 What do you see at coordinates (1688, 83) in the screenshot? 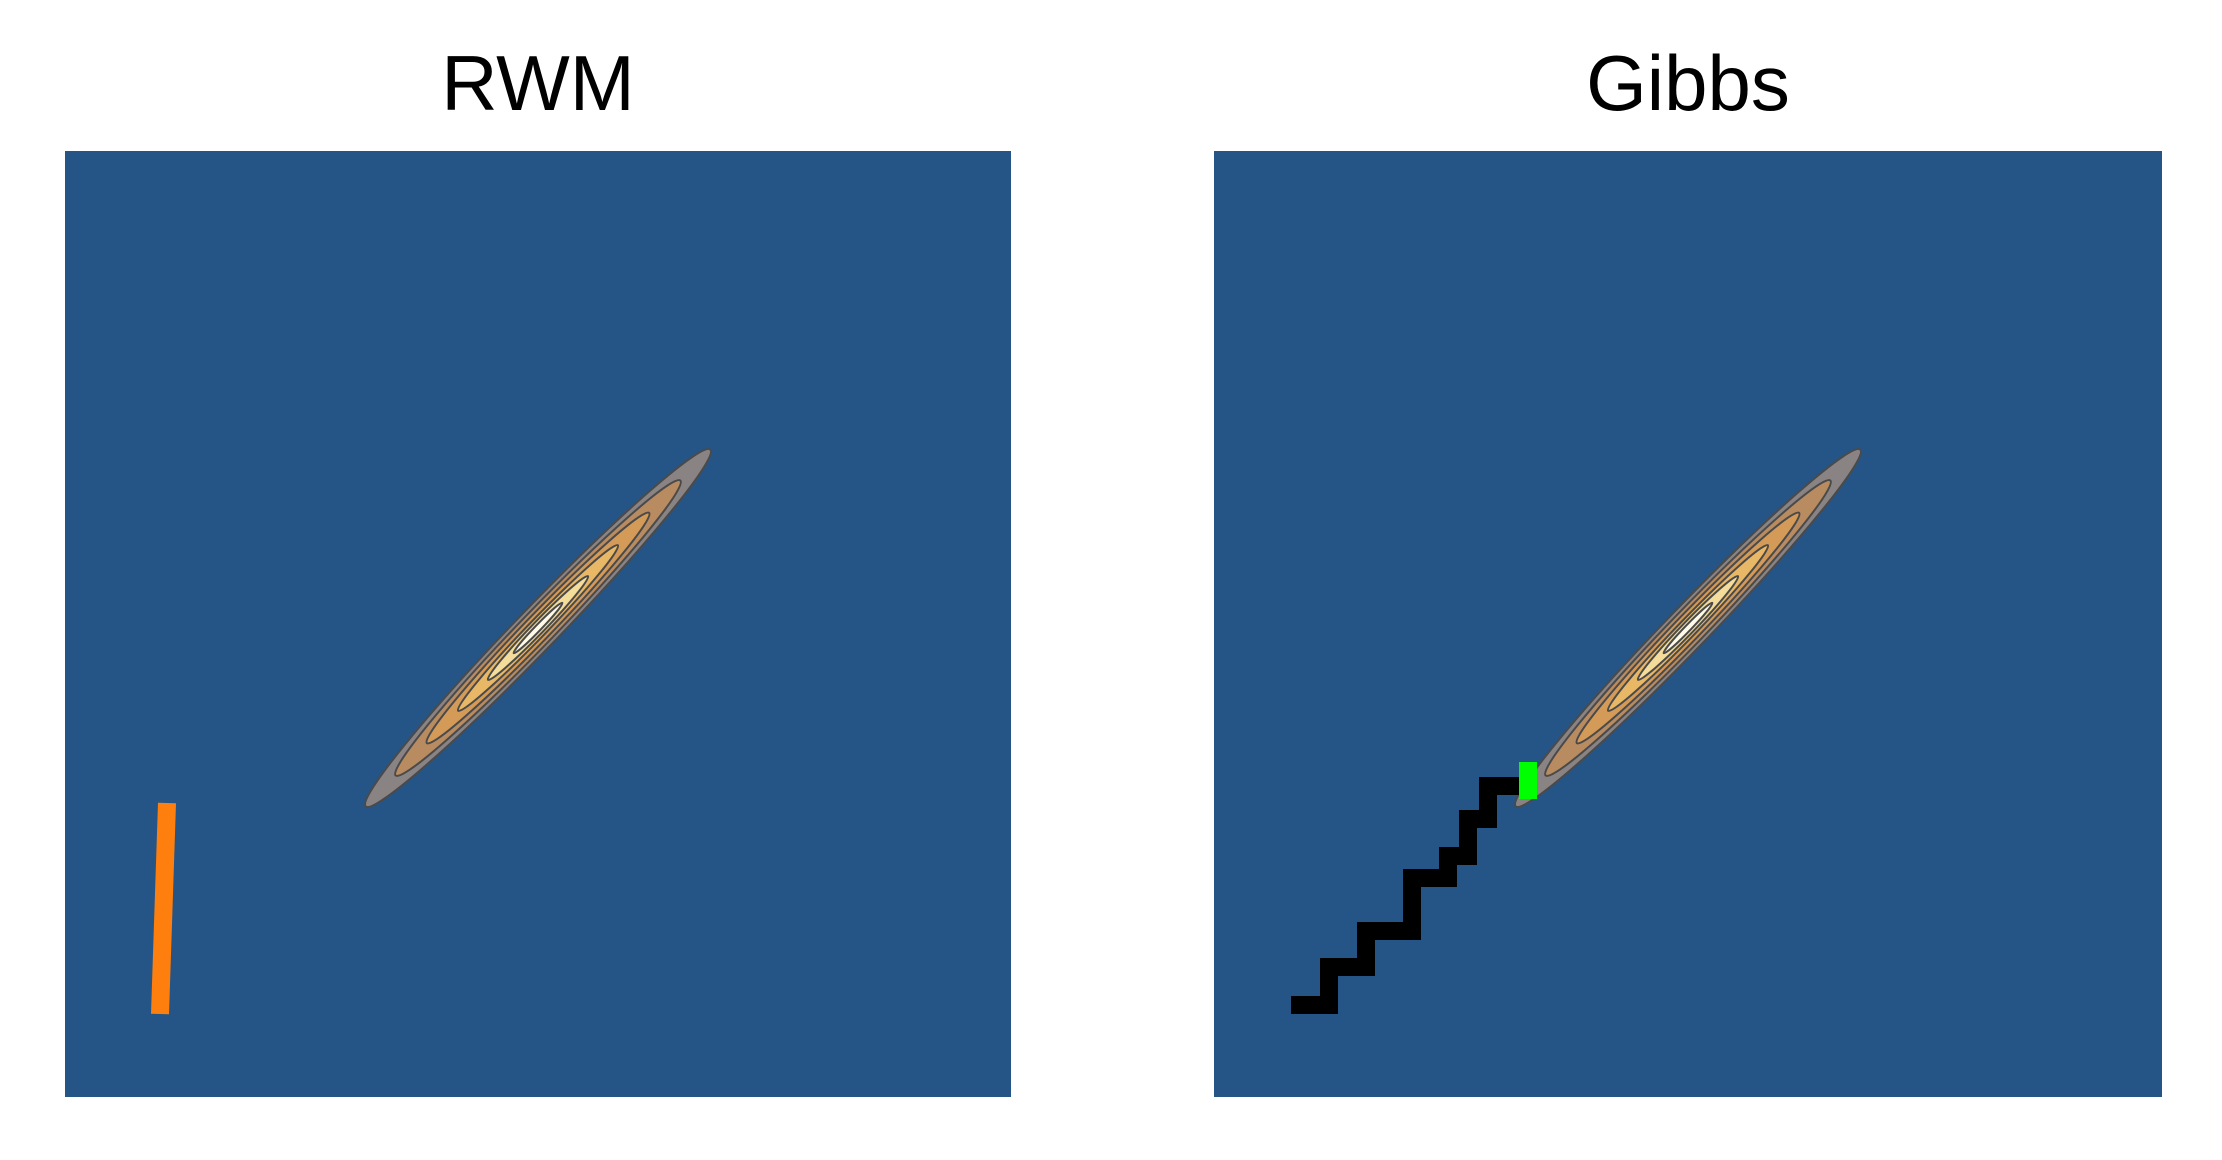
I see `panel-title-gibbs: Gibbs` at bounding box center [1688, 83].